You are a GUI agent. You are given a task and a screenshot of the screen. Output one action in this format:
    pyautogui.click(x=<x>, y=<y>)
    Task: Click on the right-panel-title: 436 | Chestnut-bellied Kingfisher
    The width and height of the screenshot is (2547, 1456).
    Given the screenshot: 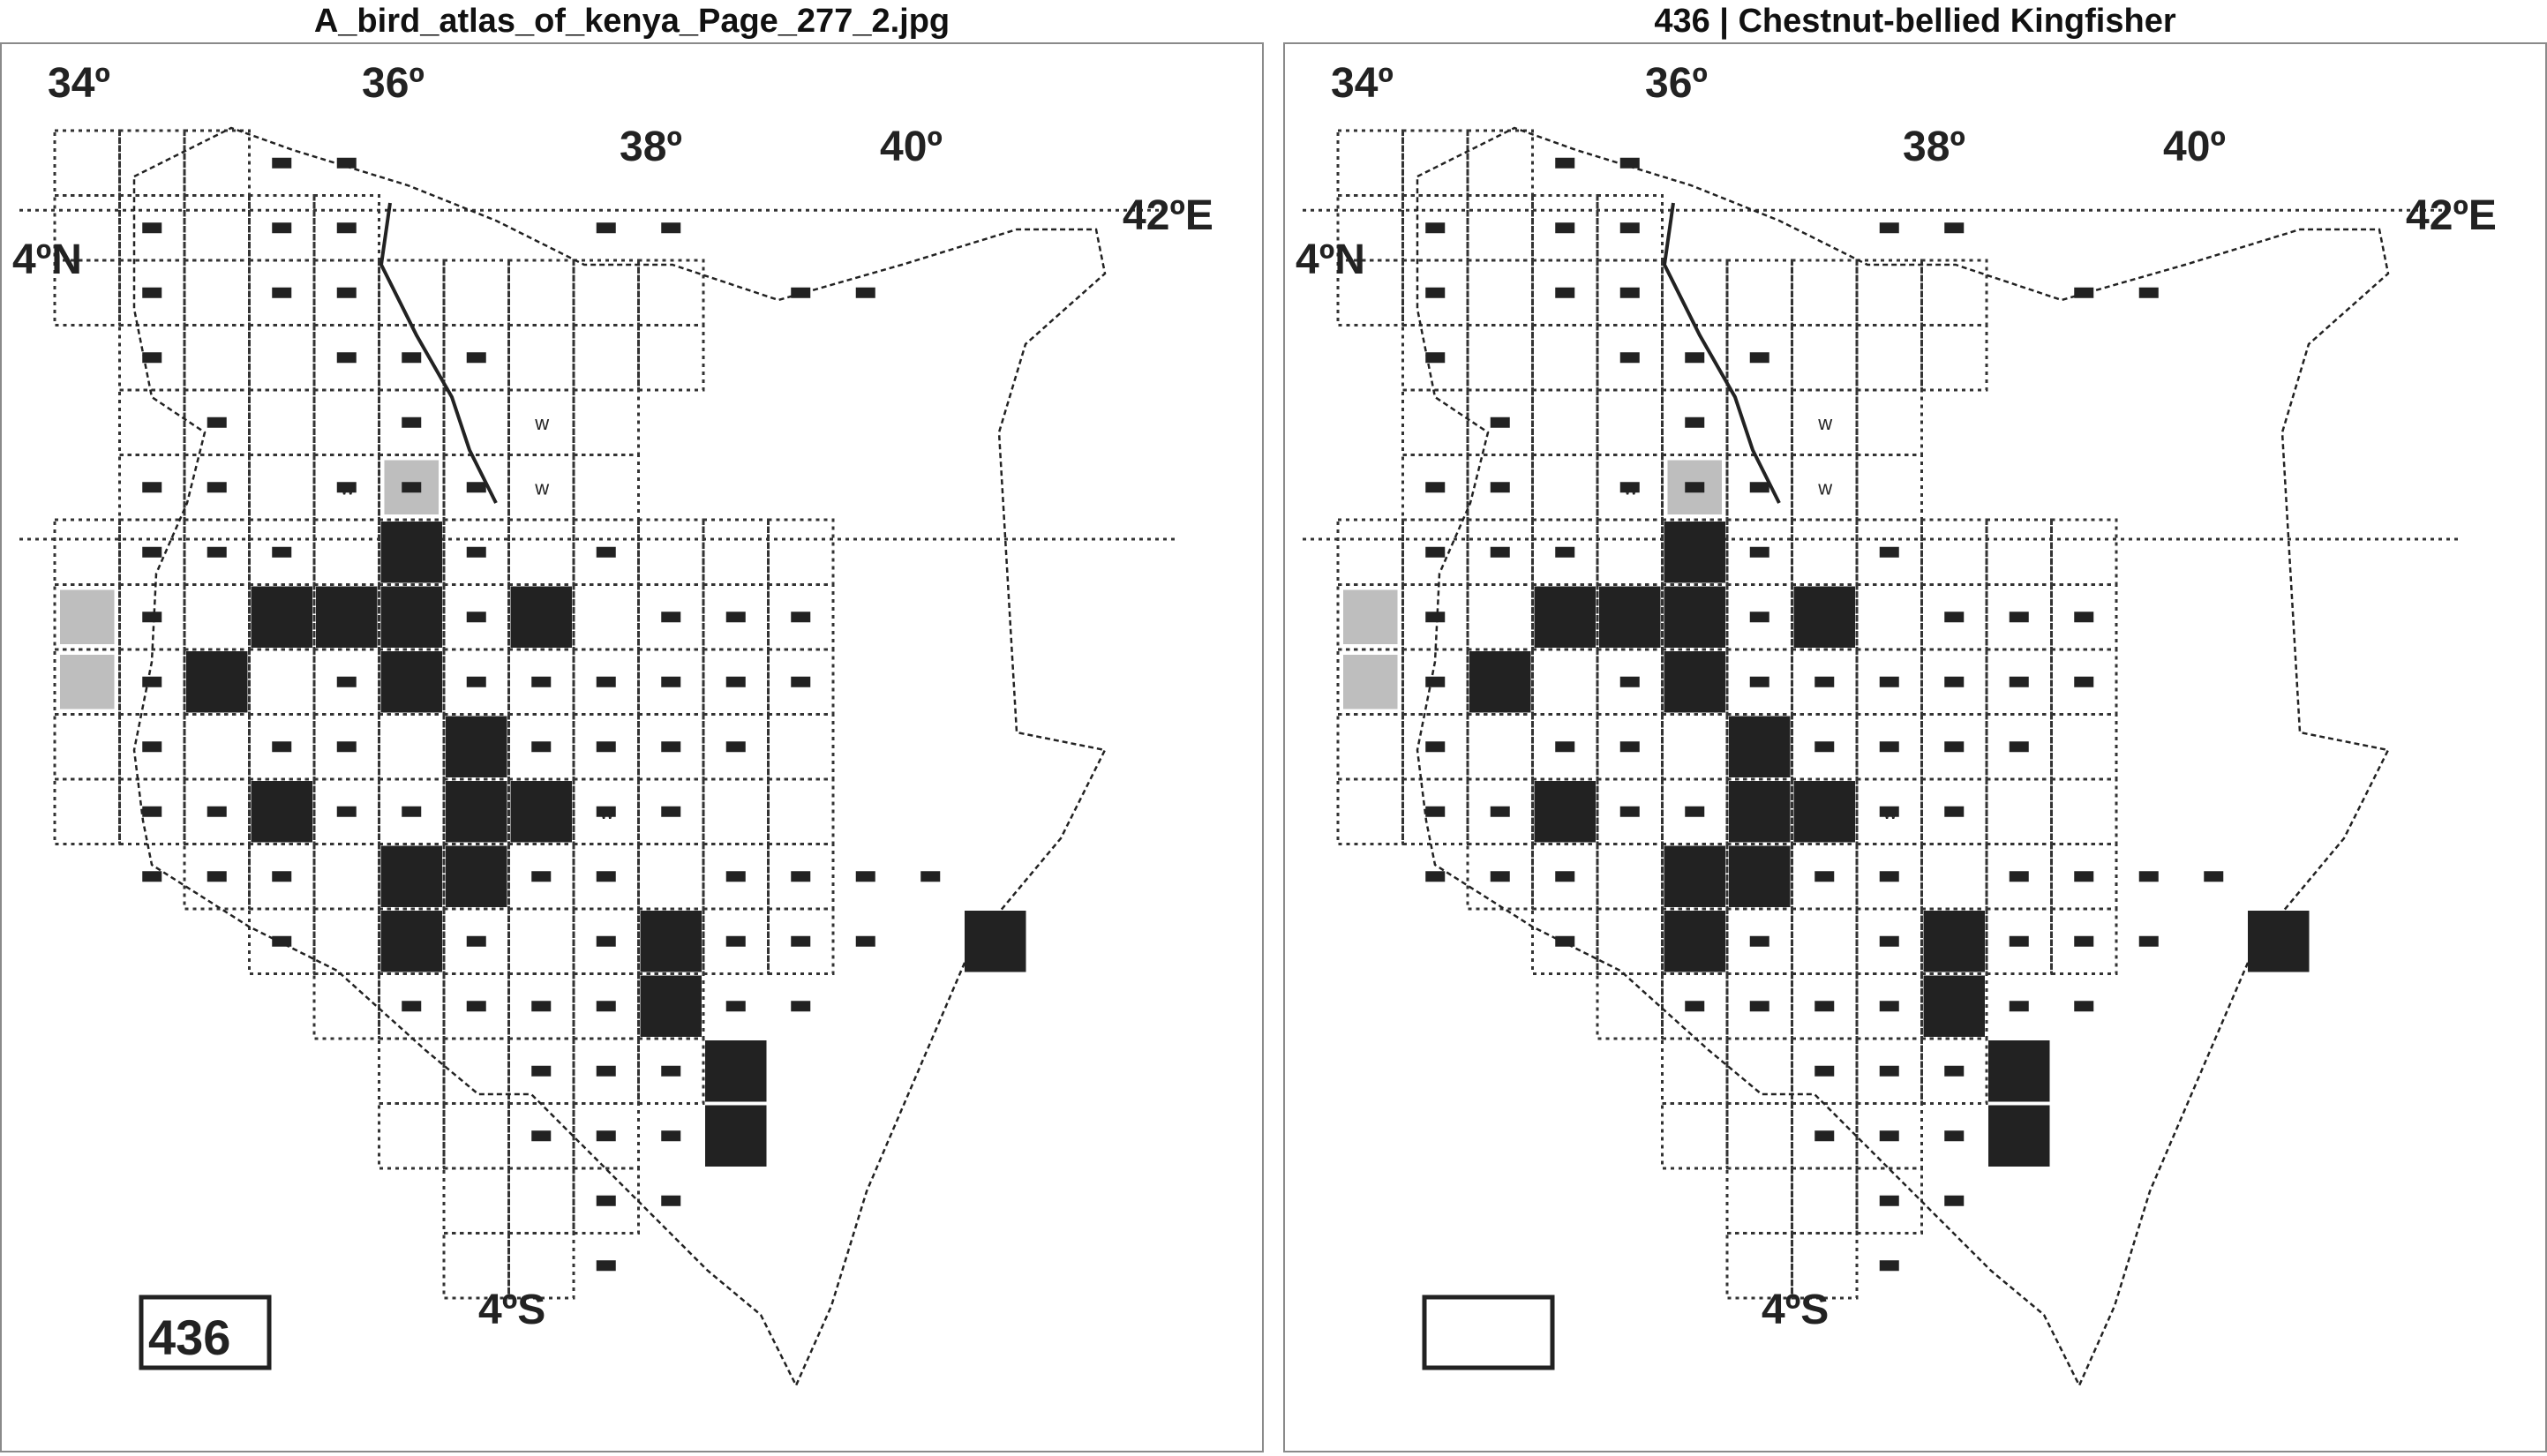 What is the action you would take?
    pyautogui.click(x=1915, y=21)
    